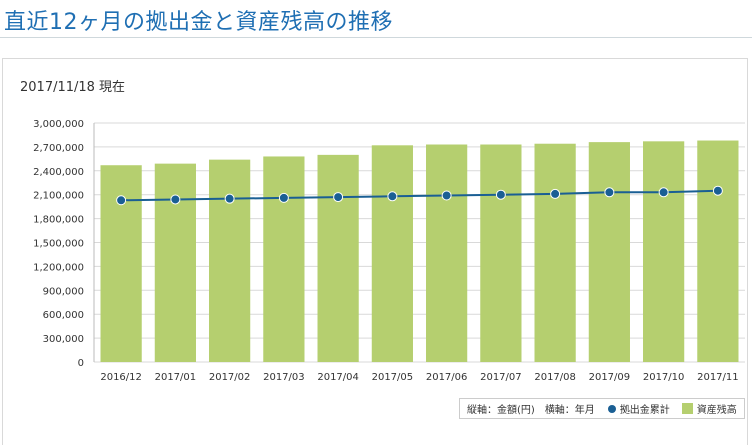  What do you see at coordinates (611, 408) in the screenshot?
I see `legend-contribution-marker` at bounding box center [611, 408].